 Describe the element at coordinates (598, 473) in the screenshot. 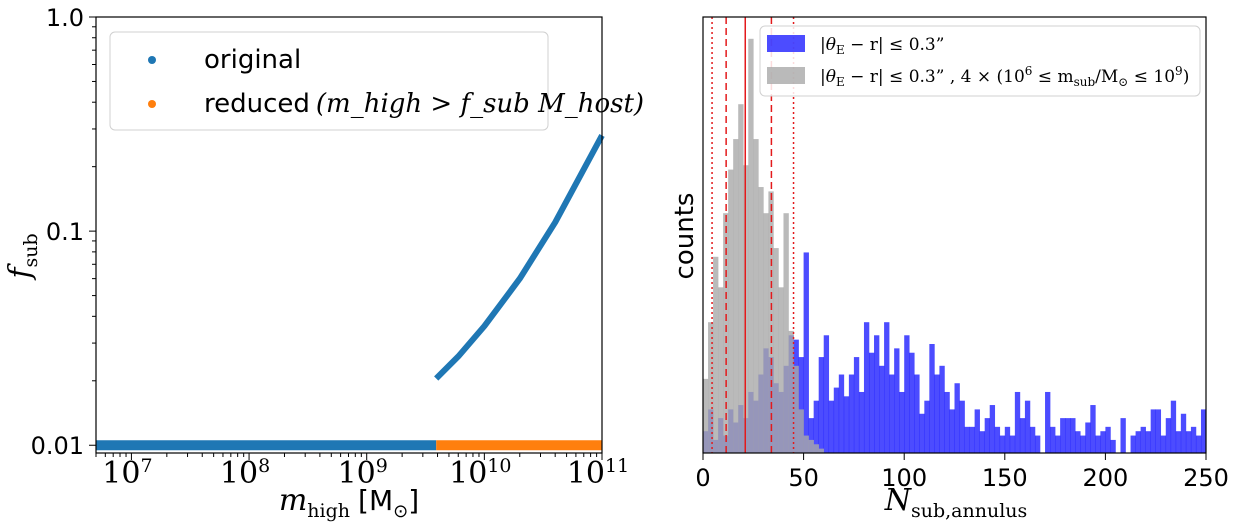

I see `x-tick-label: 1011` at that location.